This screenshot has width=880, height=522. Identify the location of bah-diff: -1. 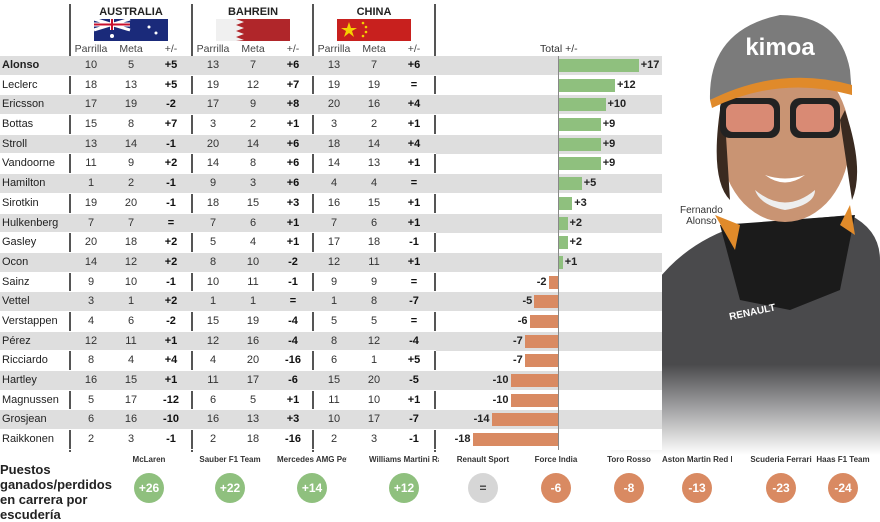
(293, 281).